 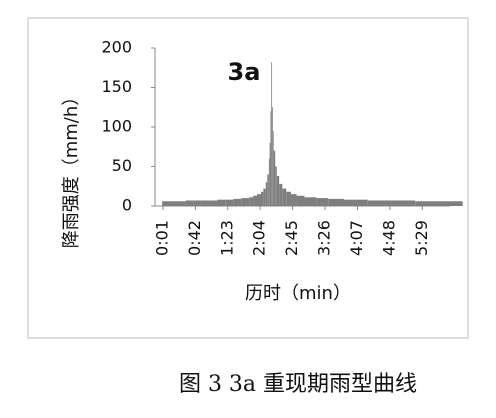 I want to click on x-tick-label: 2:04, so click(x=259, y=238).